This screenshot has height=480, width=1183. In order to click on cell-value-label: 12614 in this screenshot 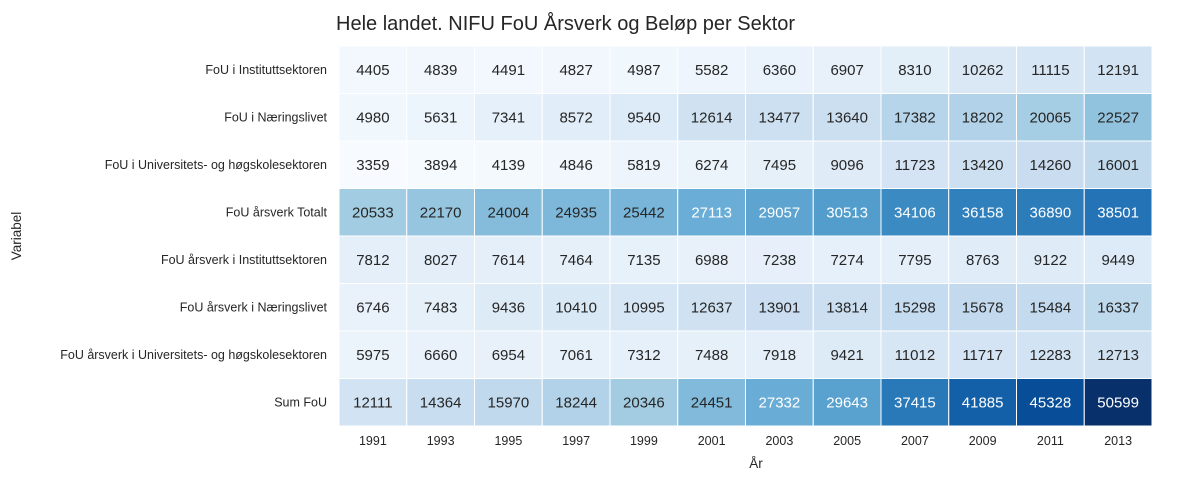, I will do `click(712, 117)`.